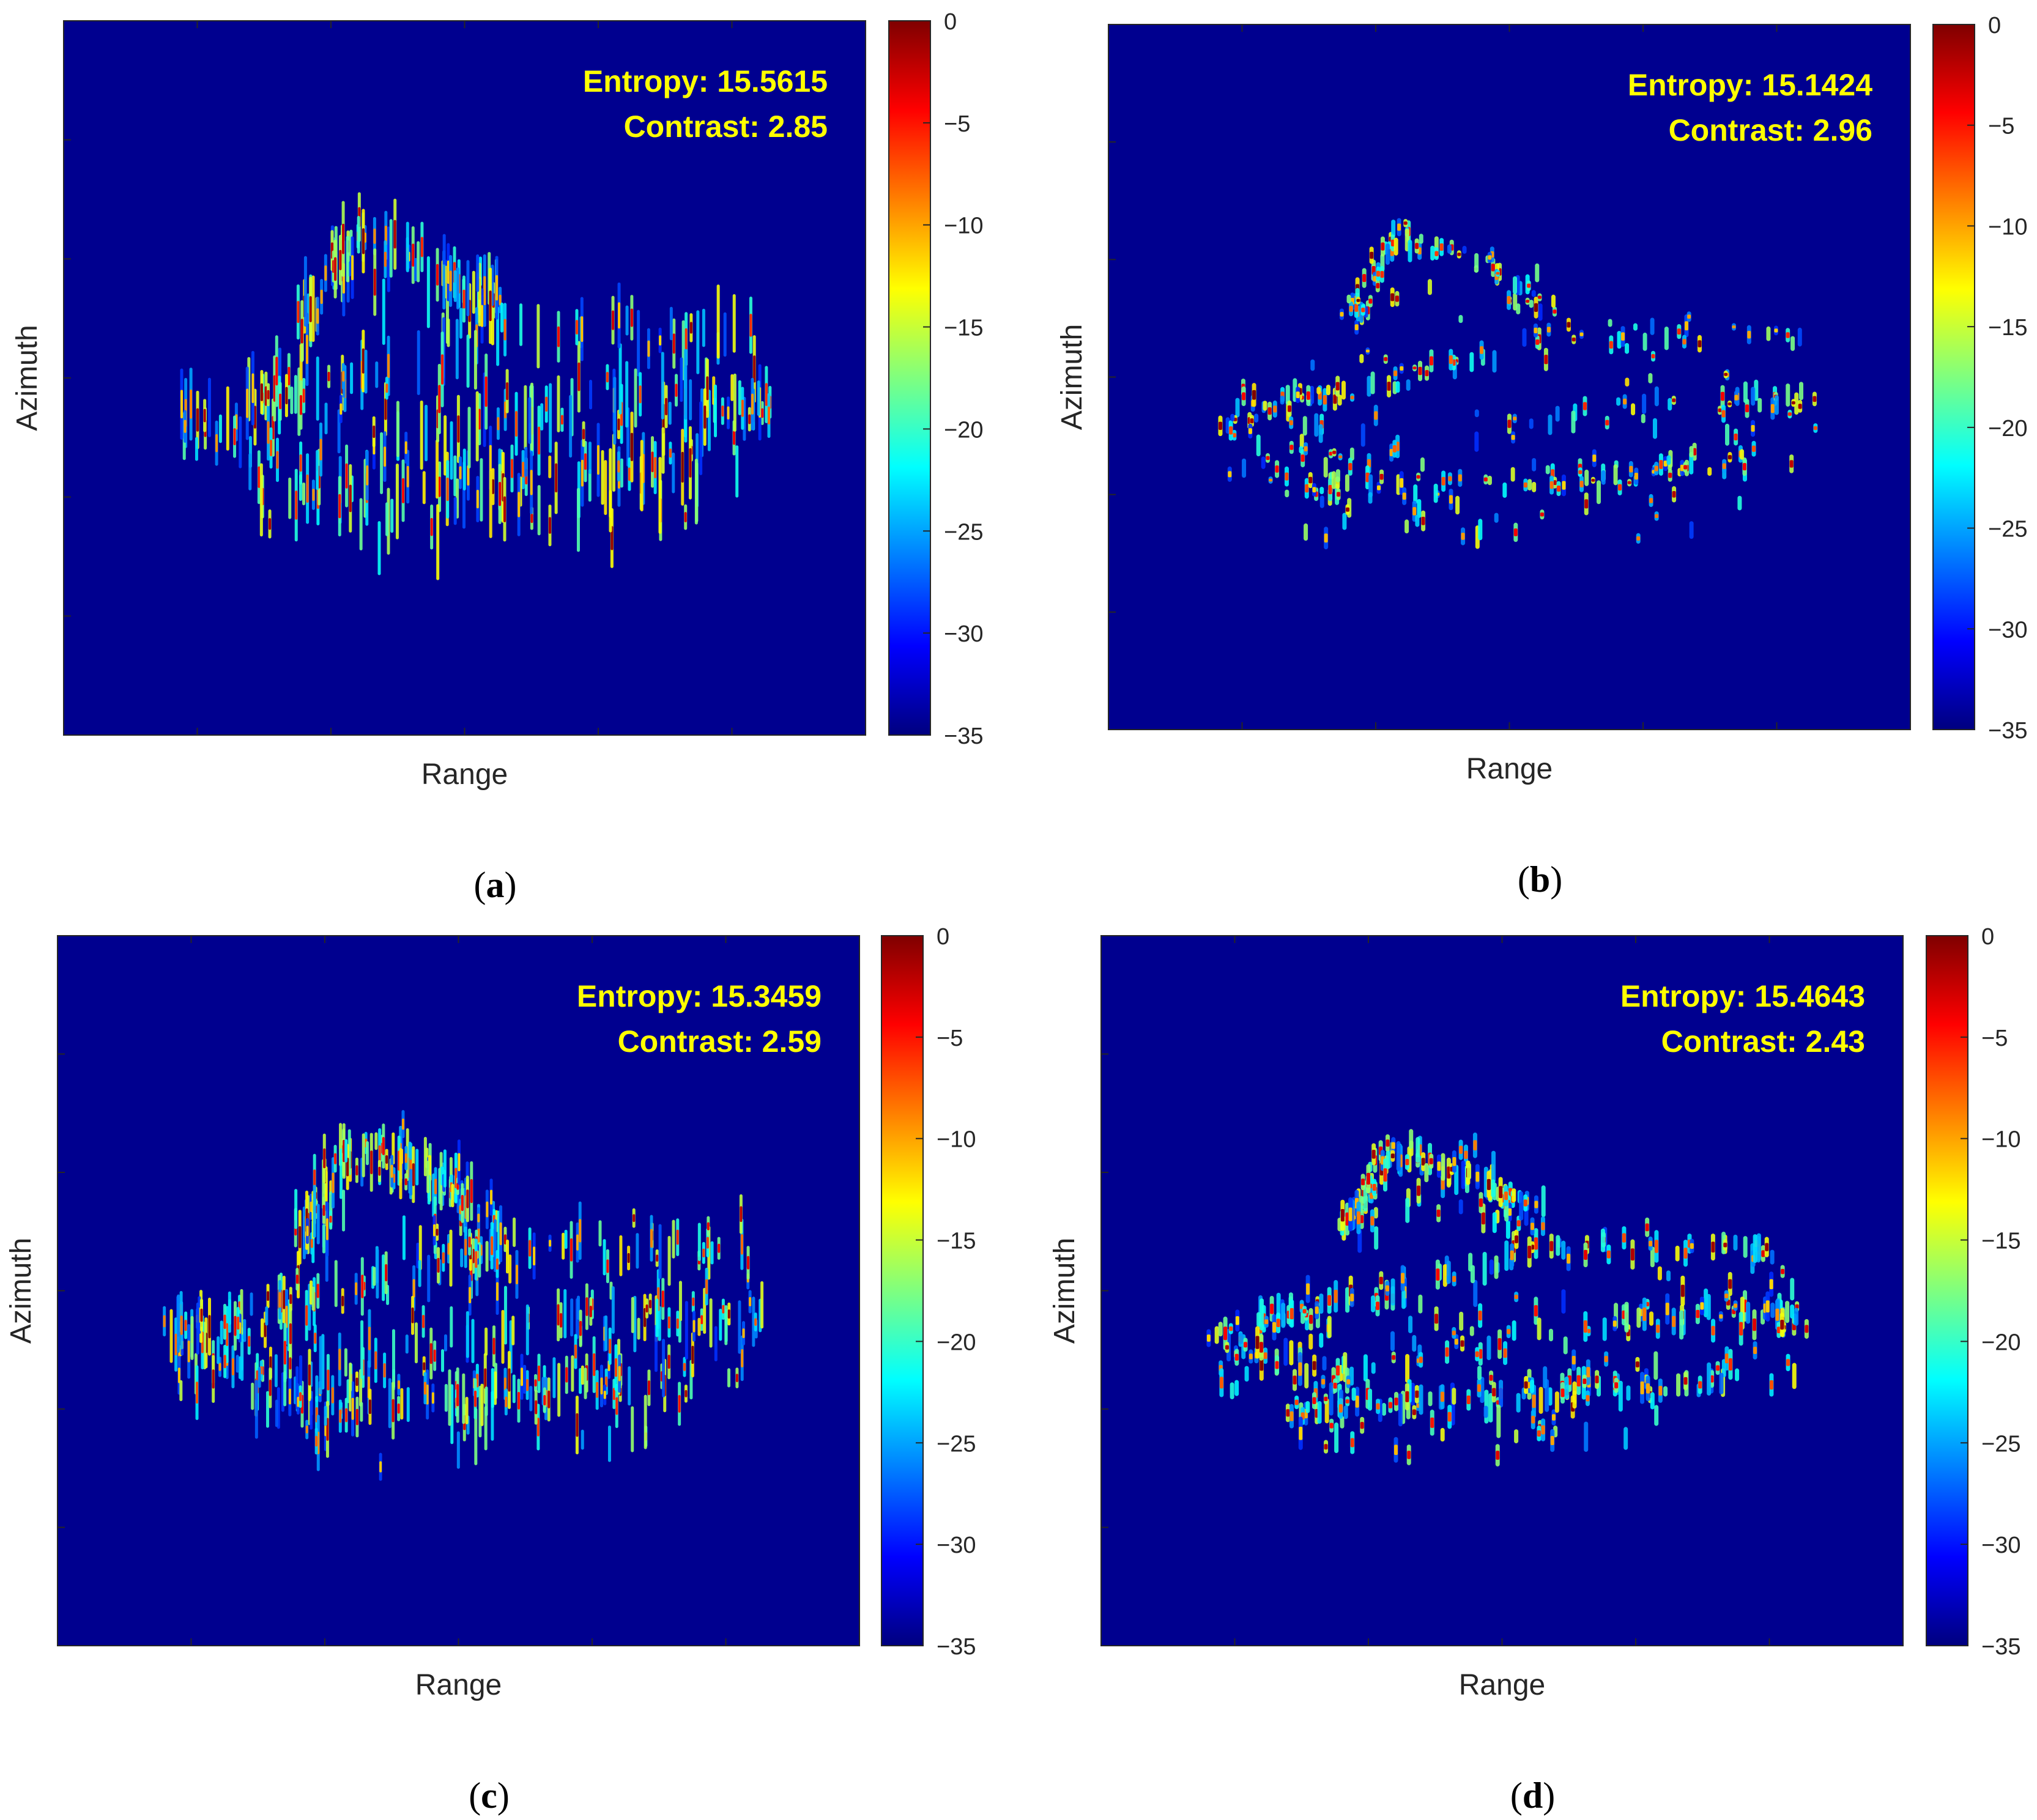  I want to click on contrast-annotation: Contrast: 2.59, so click(720, 1041).